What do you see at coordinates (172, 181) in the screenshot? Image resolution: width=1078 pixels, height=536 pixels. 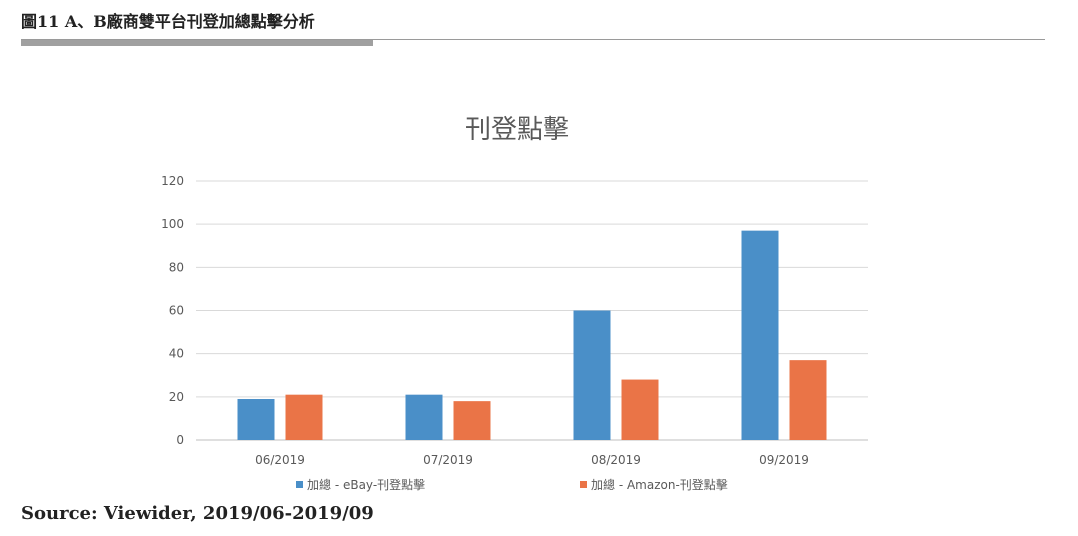 I see `y-tick-label: 120` at bounding box center [172, 181].